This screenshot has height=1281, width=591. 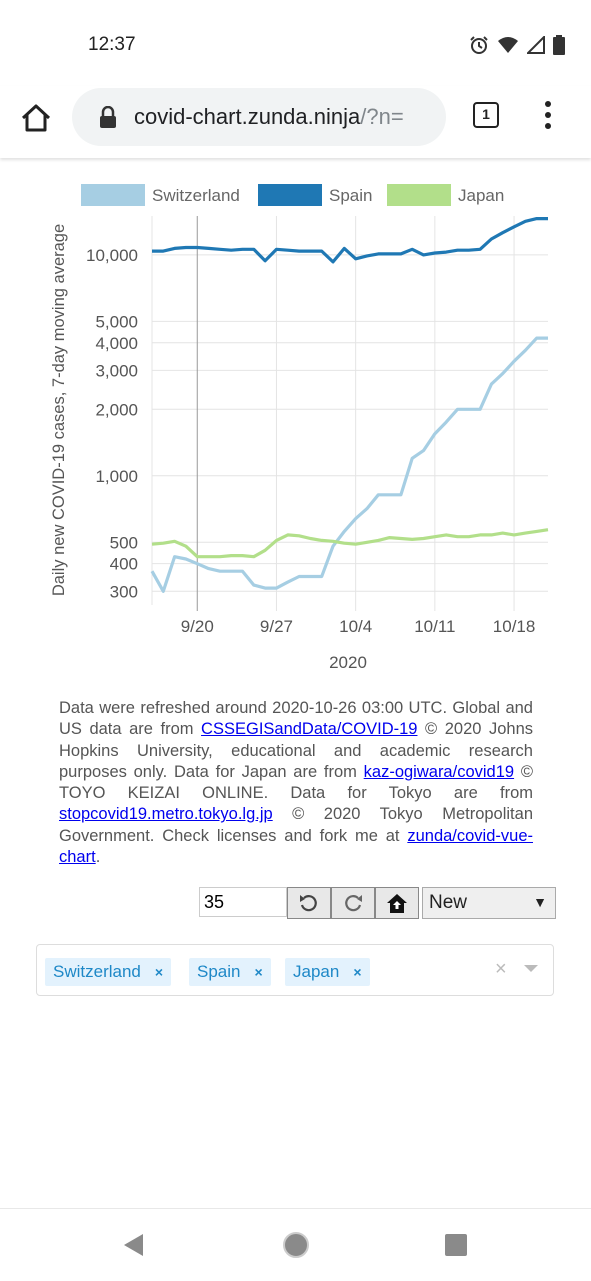 I want to click on wifi-icon, so click(x=508, y=45).